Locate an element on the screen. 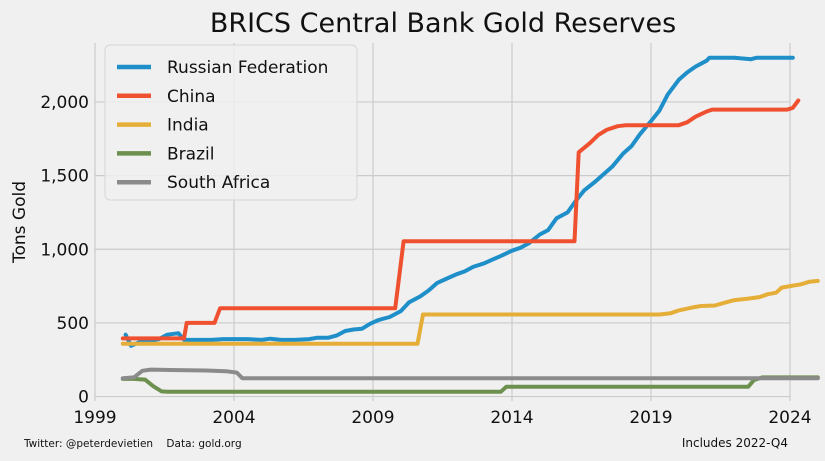 The image size is (825, 461). legend-label: India is located at coordinates (188, 126).